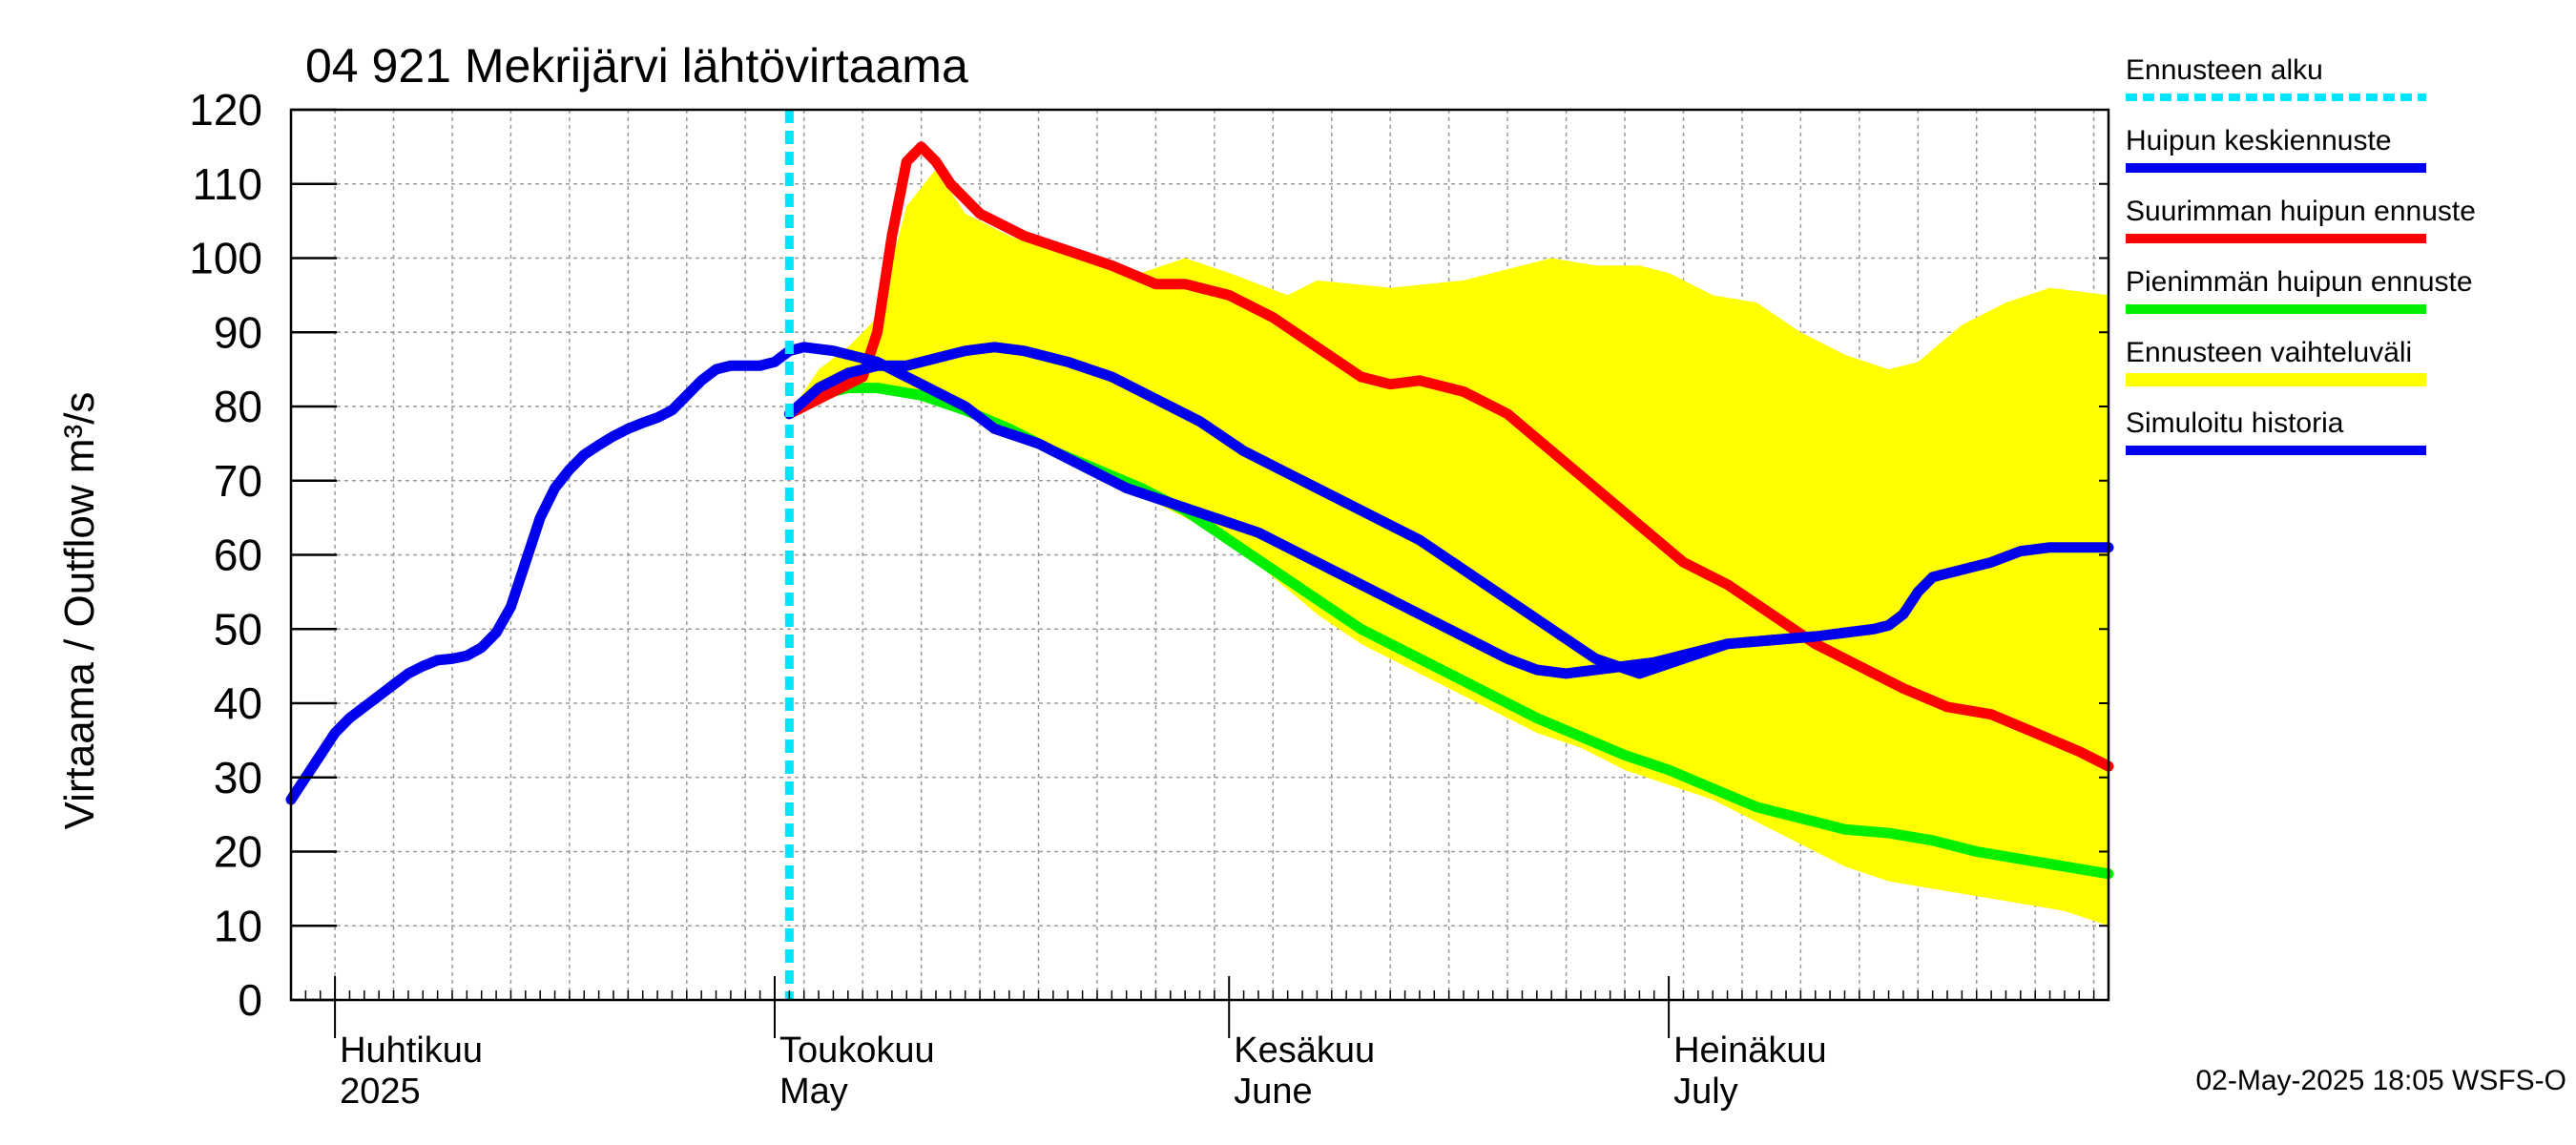 The width and height of the screenshot is (2576, 1145). What do you see at coordinates (250, 1000) in the screenshot?
I see `y-tick-label: 0` at bounding box center [250, 1000].